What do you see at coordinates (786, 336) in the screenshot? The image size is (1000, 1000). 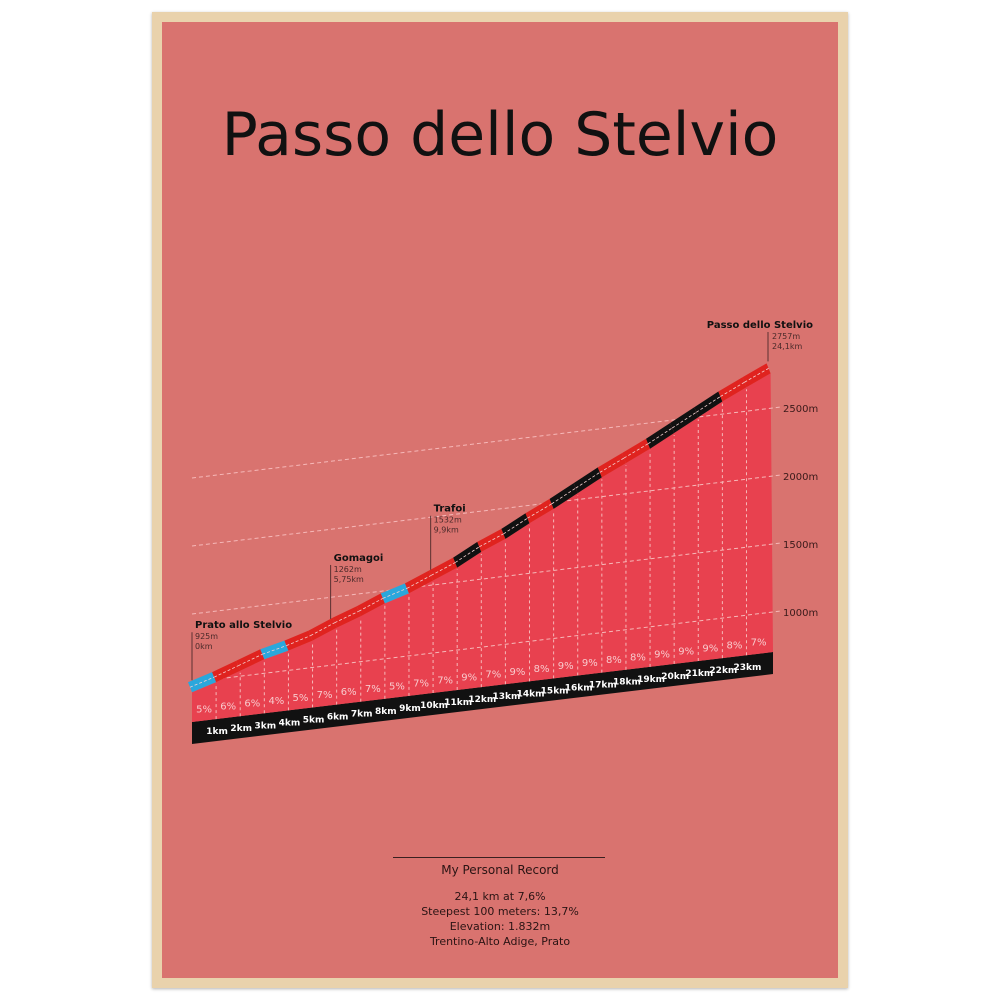 I see `landmark-elevation: 2757m` at bounding box center [786, 336].